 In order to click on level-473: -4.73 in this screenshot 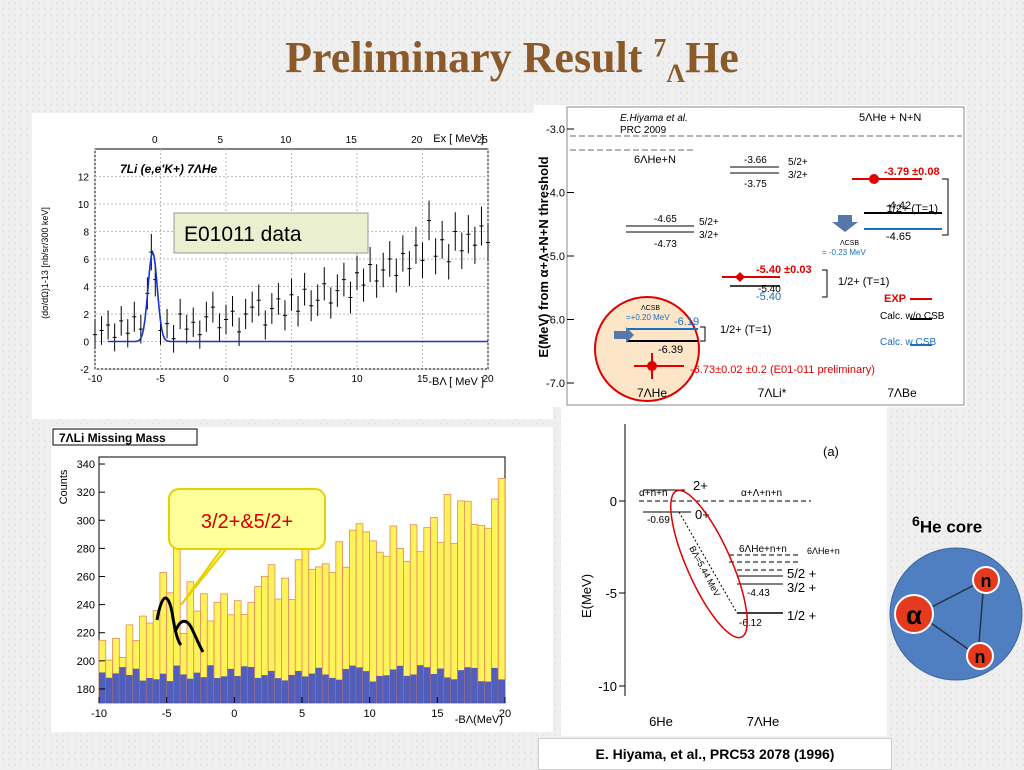, I will do `click(665, 244)`.